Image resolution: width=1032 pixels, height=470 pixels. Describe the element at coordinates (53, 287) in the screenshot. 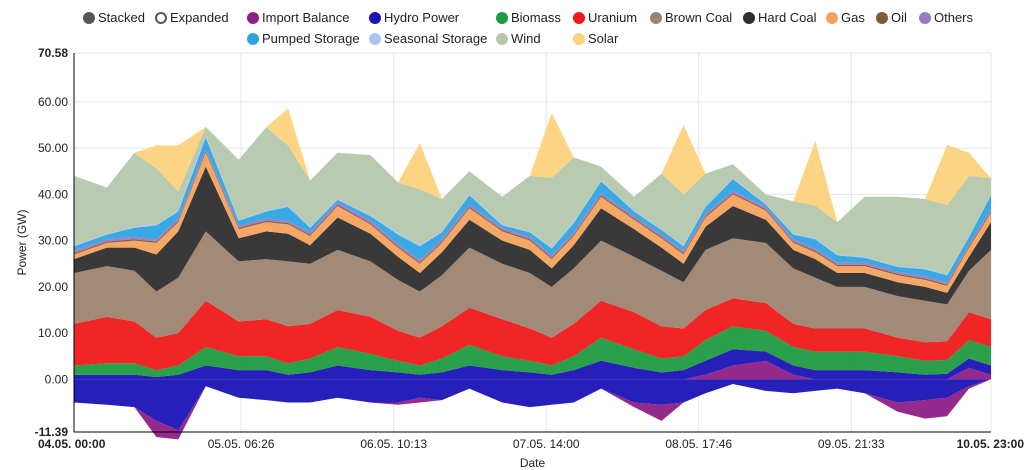

I see `y-tick-label: 20.00` at that location.